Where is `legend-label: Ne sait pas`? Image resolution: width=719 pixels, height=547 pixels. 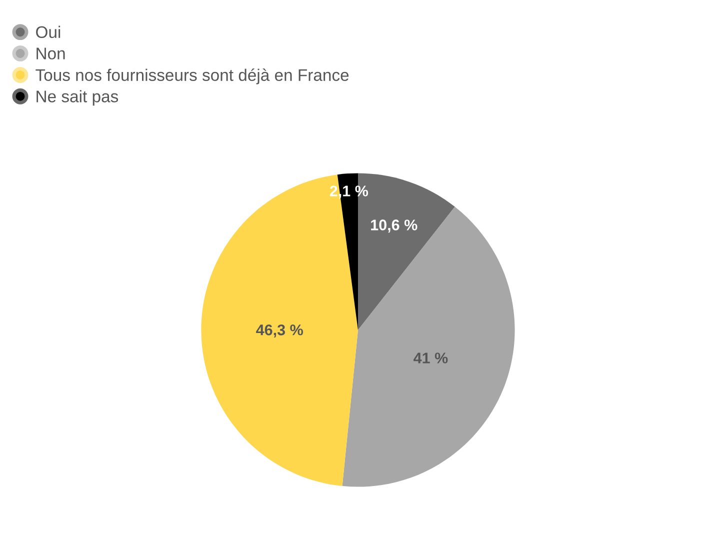
legend-label: Ne sait pas is located at coordinates (77, 98).